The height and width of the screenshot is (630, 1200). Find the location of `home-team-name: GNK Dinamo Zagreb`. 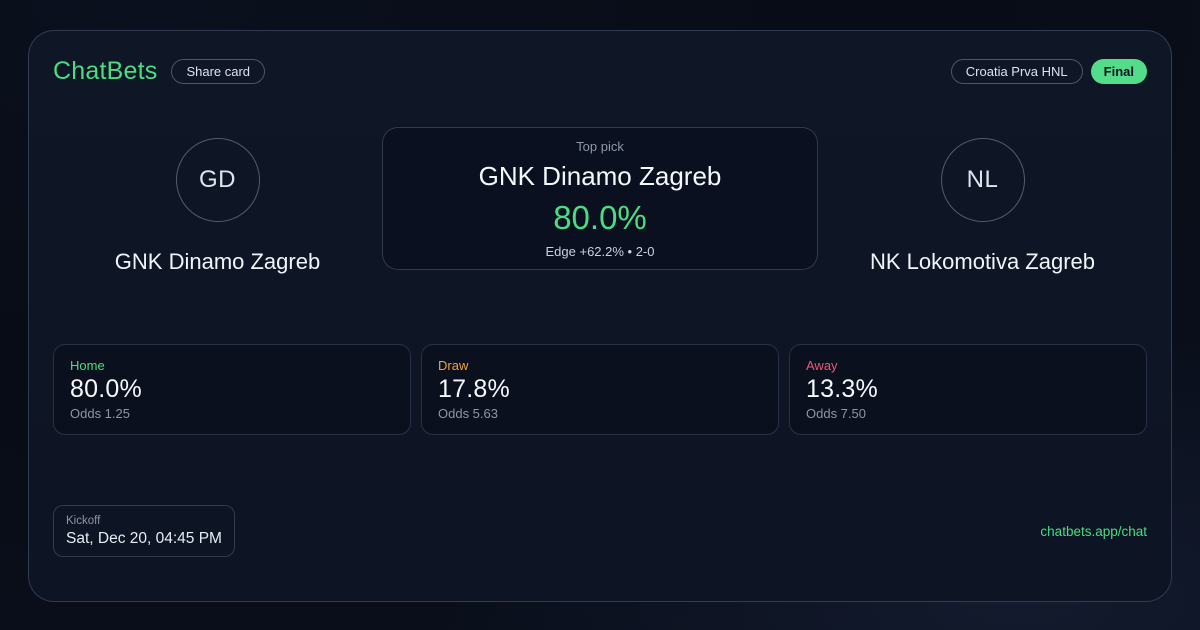

home-team-name: GNK Dinamo Zagreb is located at coordinates (217, 261).